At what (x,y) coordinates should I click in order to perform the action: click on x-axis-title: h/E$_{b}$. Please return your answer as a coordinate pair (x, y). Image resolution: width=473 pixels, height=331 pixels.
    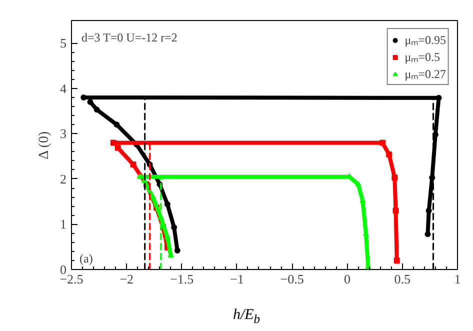
    Looking at the image, I should click on (246, 317).